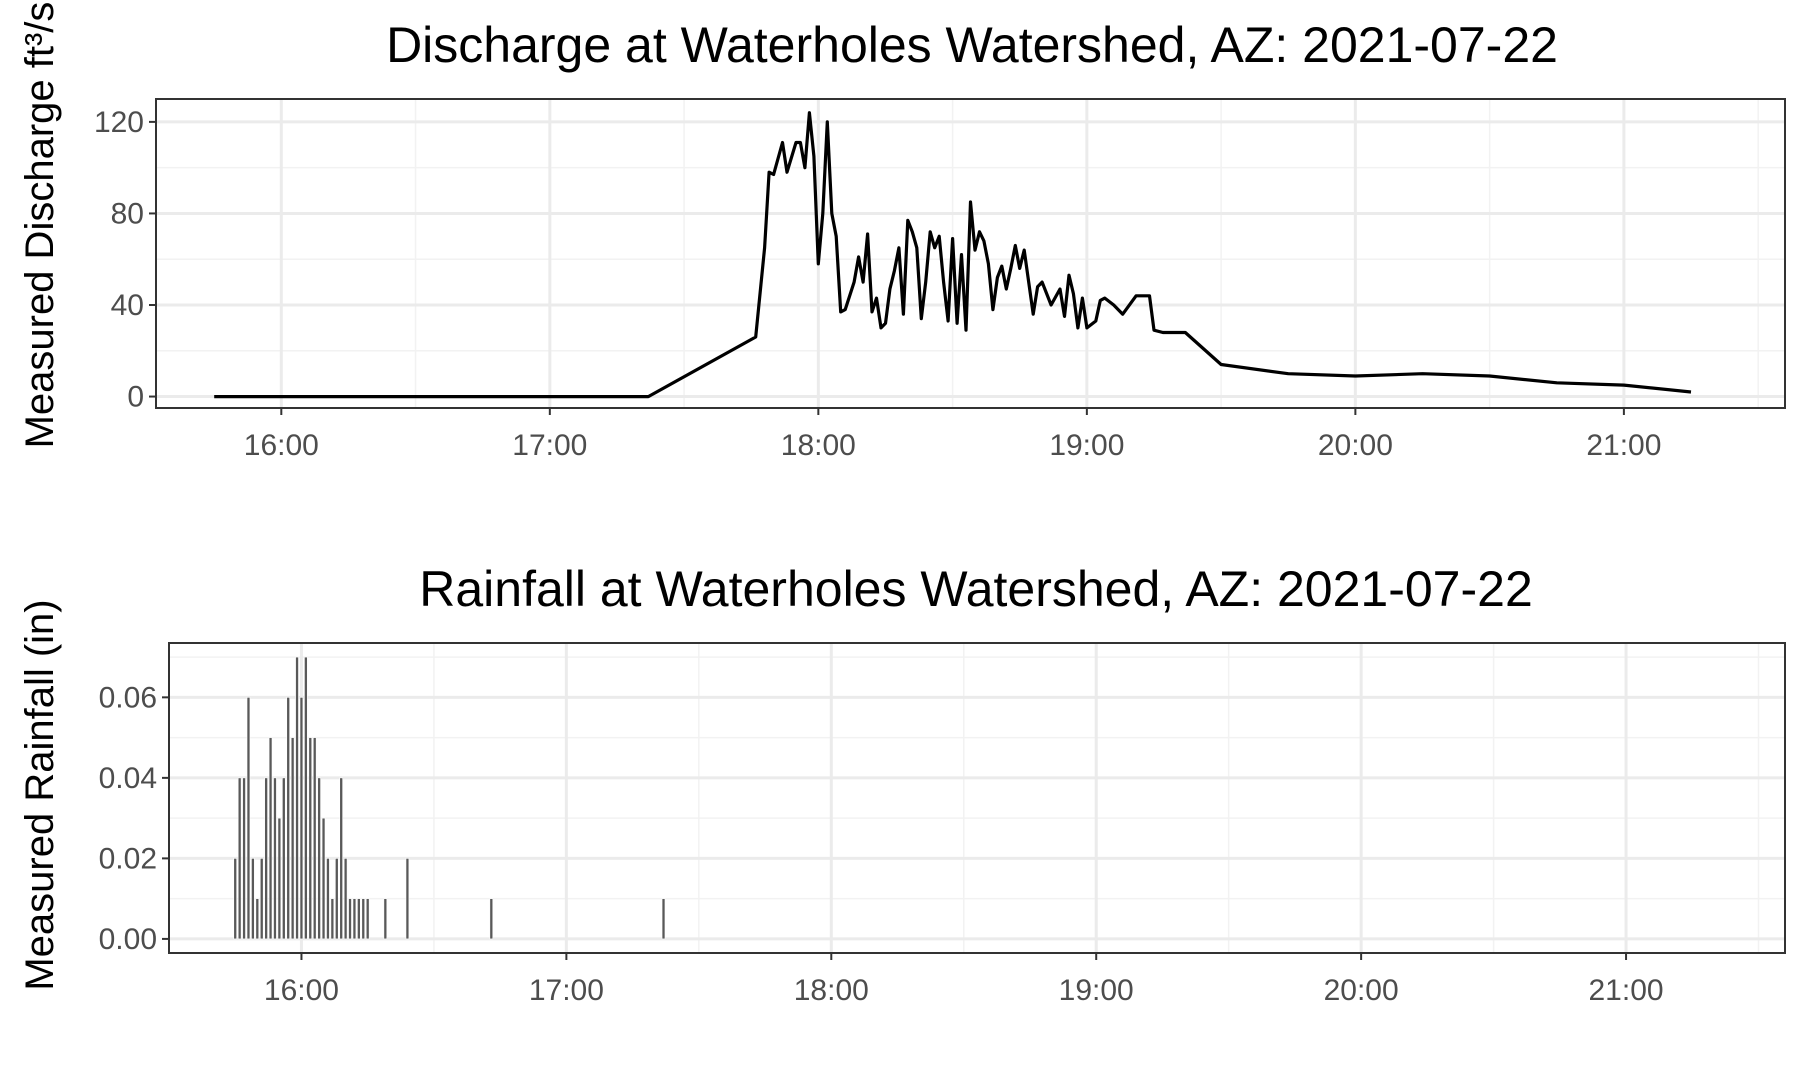 The width and height of the screenshot is (1800, 1085). What do you see at coordinates (125, 260) in the screenshot?
I see `discharge-y-axis: 0 40 80 120` at bounding box center [125, 260].